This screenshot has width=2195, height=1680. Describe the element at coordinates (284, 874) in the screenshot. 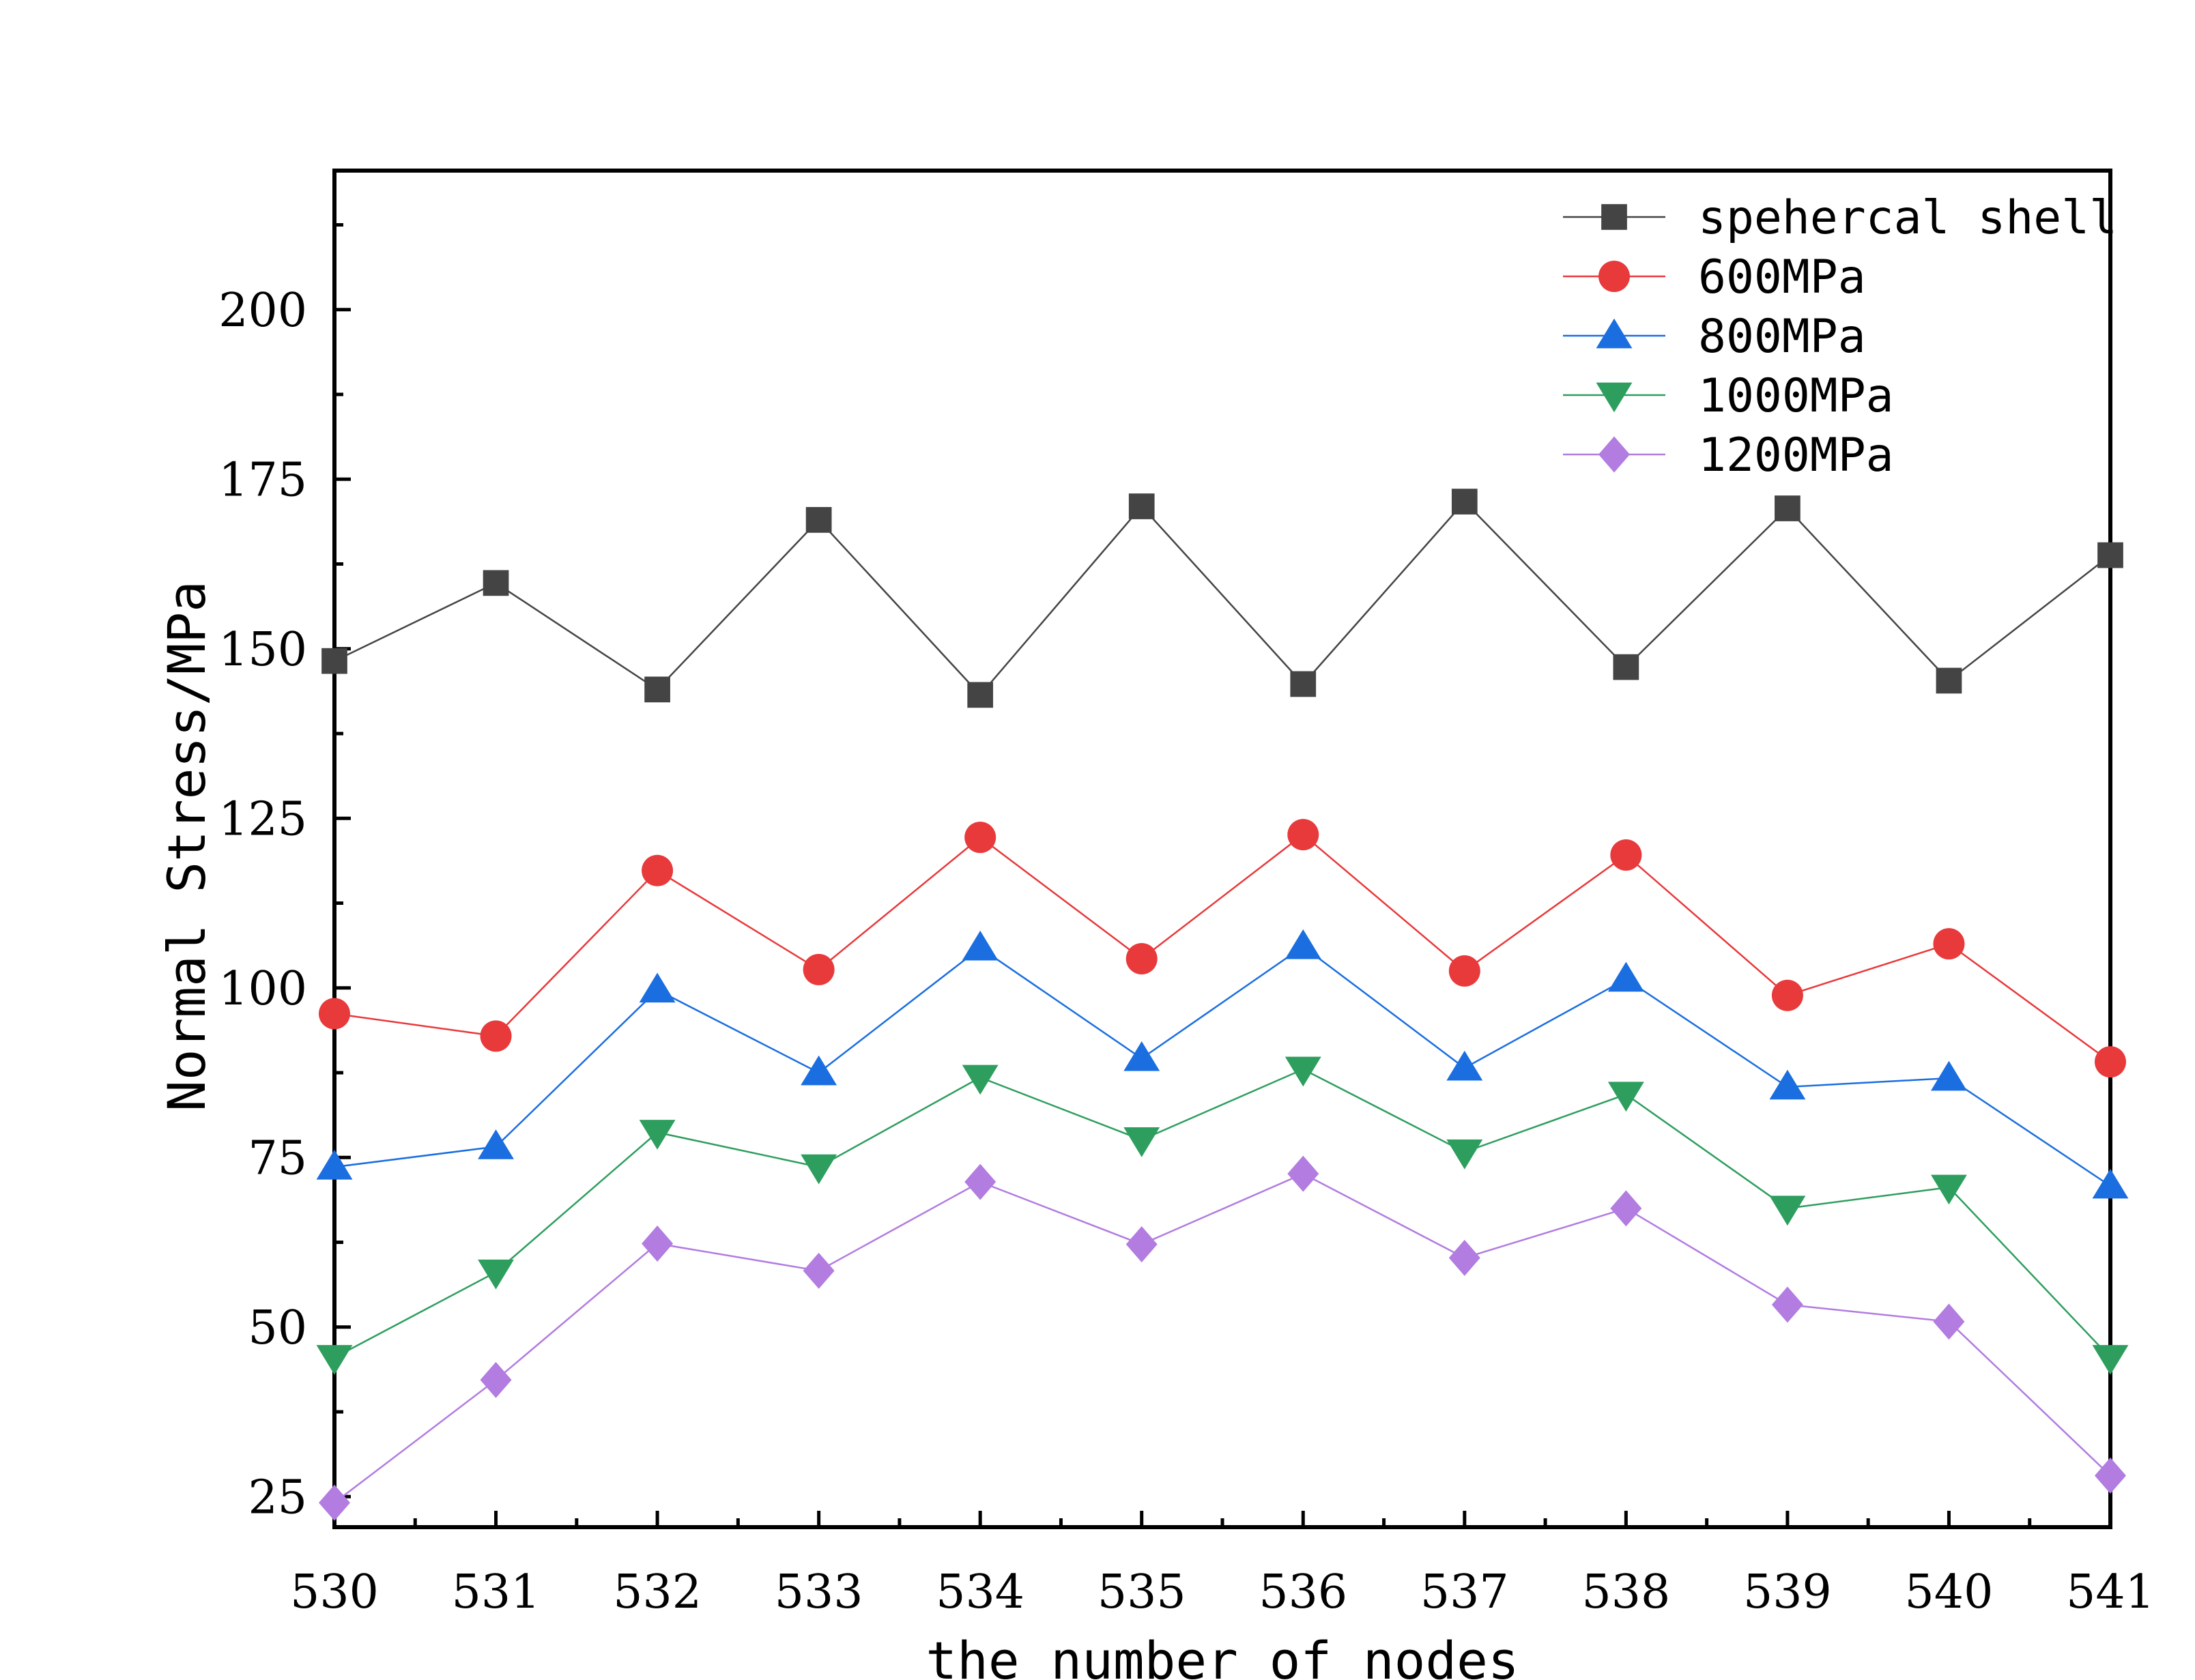

I see `y-axis-ticks: 25 50 75 100 125 150 175 200` at that location.